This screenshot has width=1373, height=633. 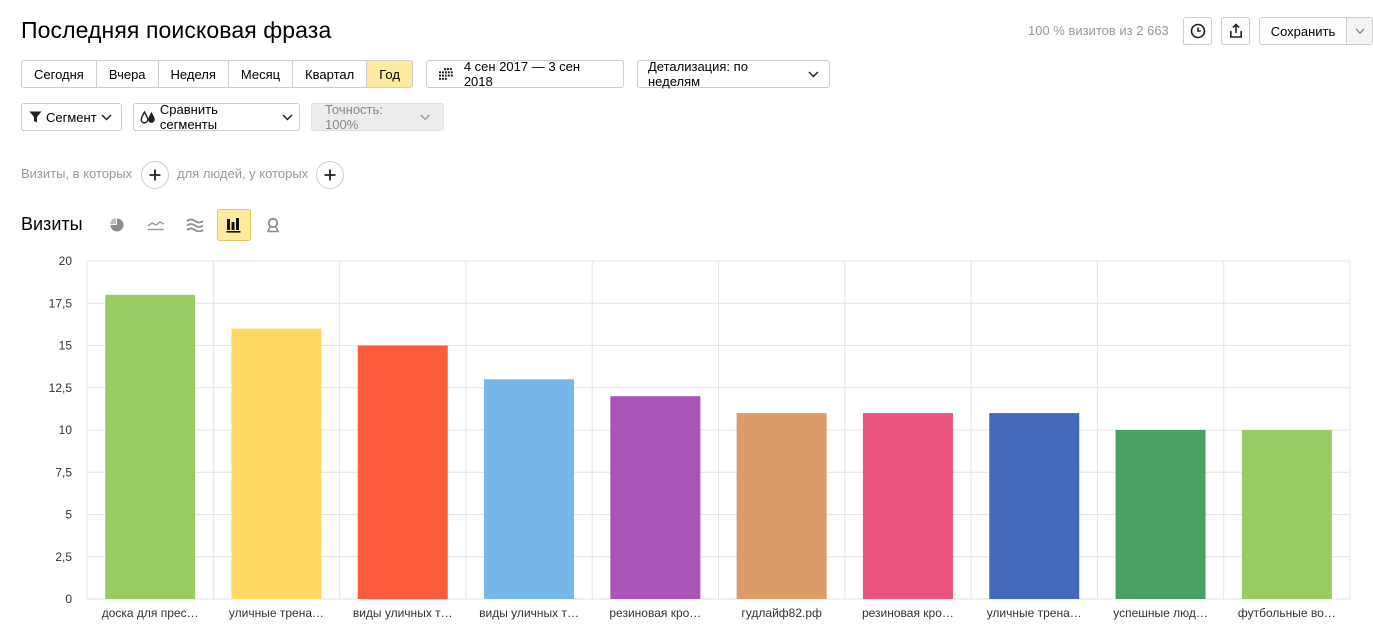 I want to click on pie-chart-icon, so click(x=117, y=225).